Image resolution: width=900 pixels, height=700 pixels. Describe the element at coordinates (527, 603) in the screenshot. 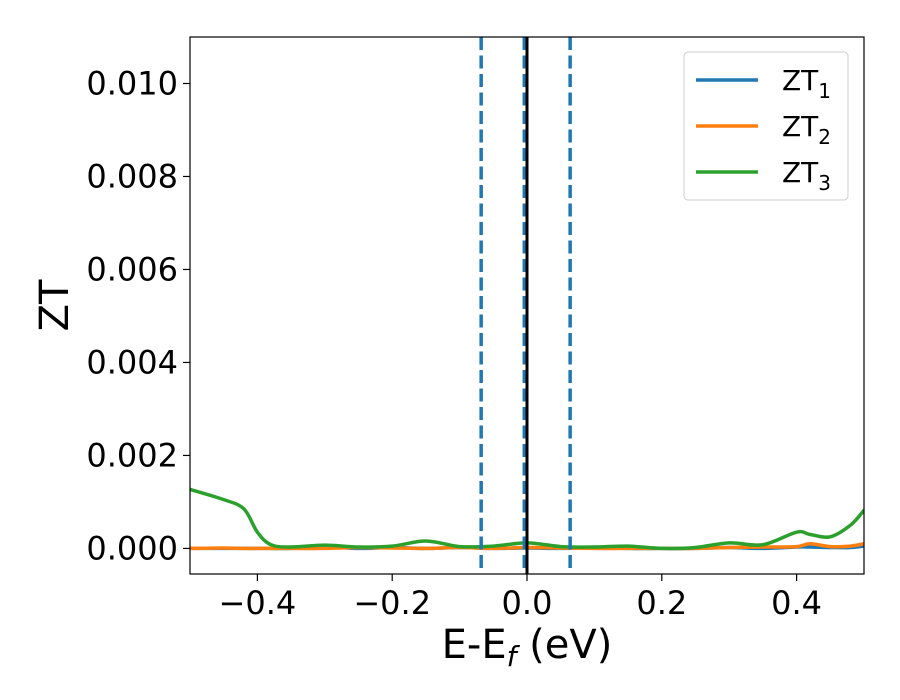

I see `x-tick-label: 0.0` at that location.